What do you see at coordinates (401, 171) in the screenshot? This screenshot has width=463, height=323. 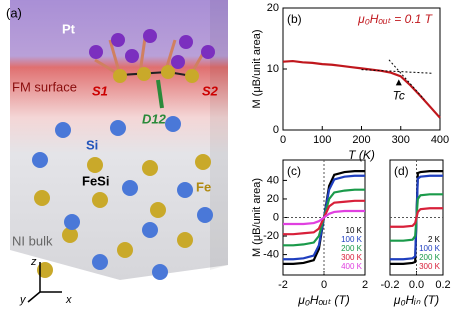 I see `panel-label: (d)` at bounding box center [401, 171].